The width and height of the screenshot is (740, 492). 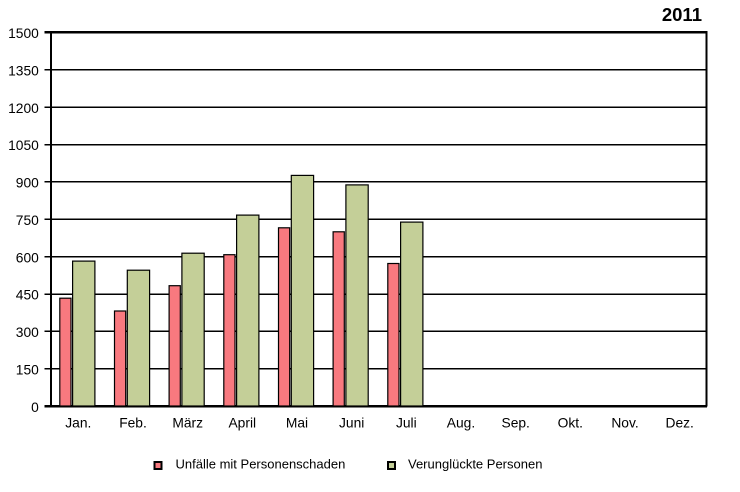 I want to click on svg-text: Sep., so click(x=516, y=422).